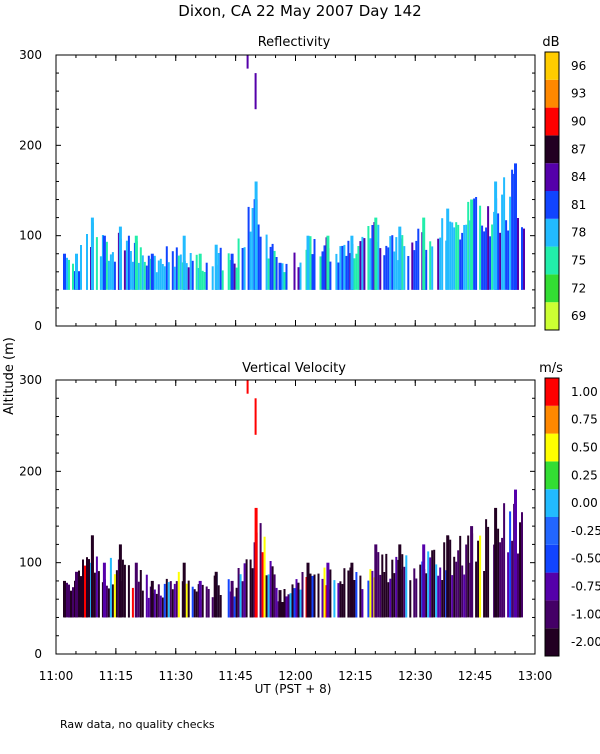 The width and height of the screenshot is (600, 754). What do you see at coordinates (38, 654) in the screenshot?
I see `y-tick-label: 0` at bounding box center [38, 654].